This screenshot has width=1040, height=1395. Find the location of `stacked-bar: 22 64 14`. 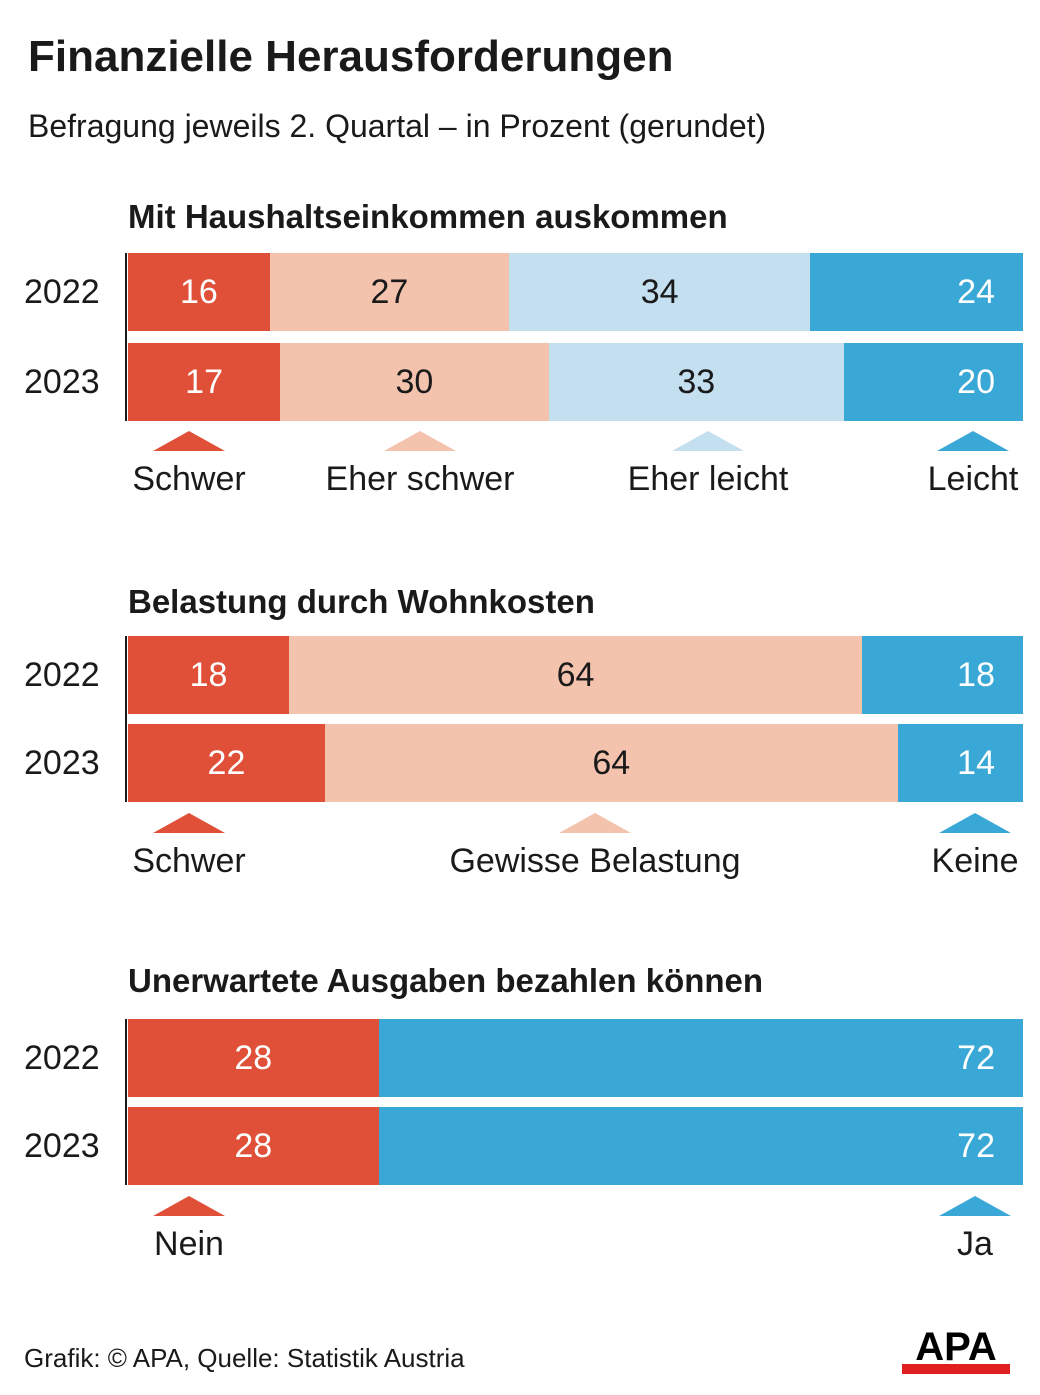

stacked-bar: 22 64 14 is located at coordinates (575, 763).